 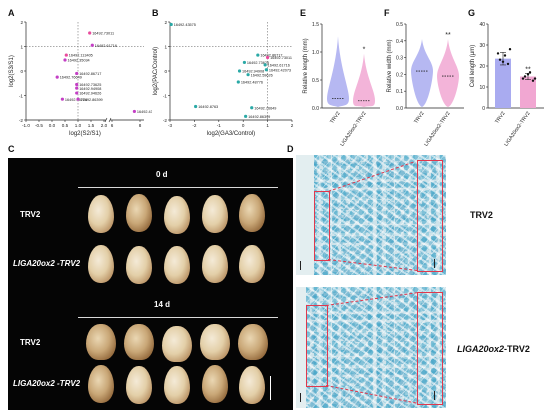 What do you see at coordinates (39, 125) in the screenshot?
I see `x-tick-label: -0.5` at bounding box center [39, 125].